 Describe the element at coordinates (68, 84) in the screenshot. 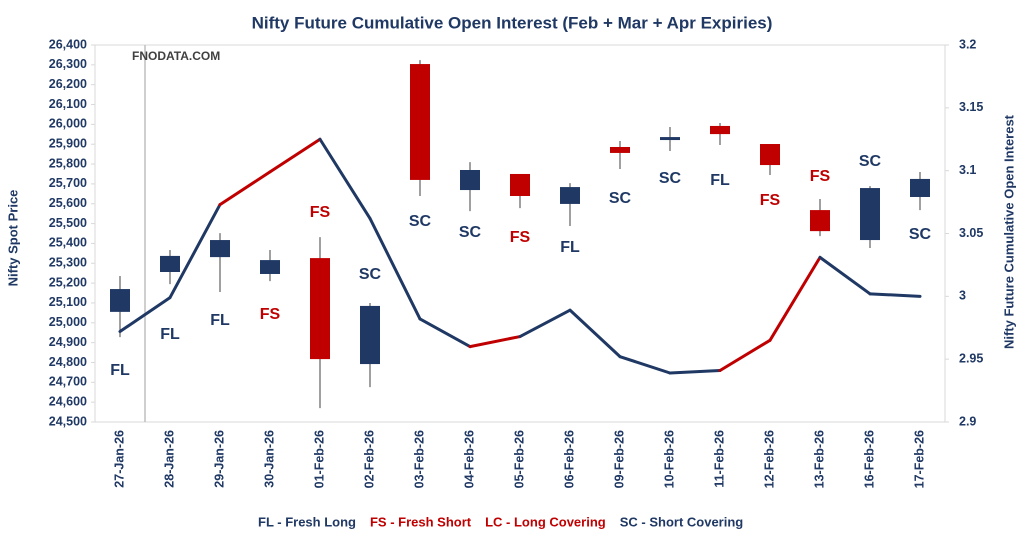

I see `y-tick-label: 26,200` at that location.